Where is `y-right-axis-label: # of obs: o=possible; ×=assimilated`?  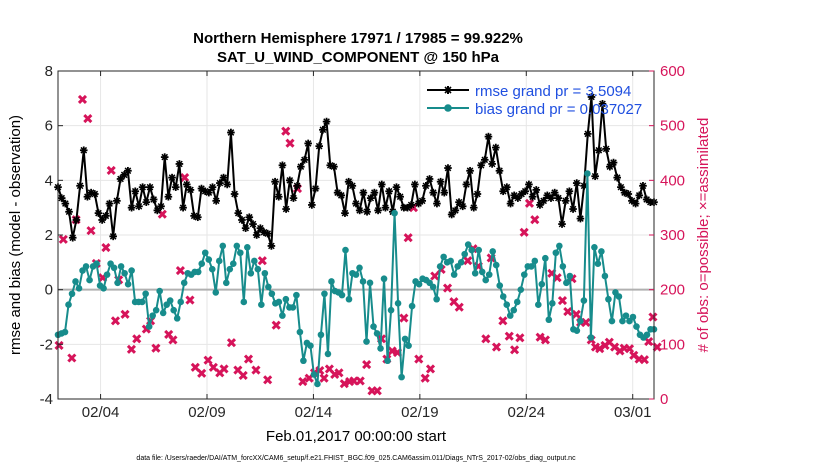 y-right-axis-label: # of obs: o=possible; ×=assimilated is located at coordinates (703, 235).